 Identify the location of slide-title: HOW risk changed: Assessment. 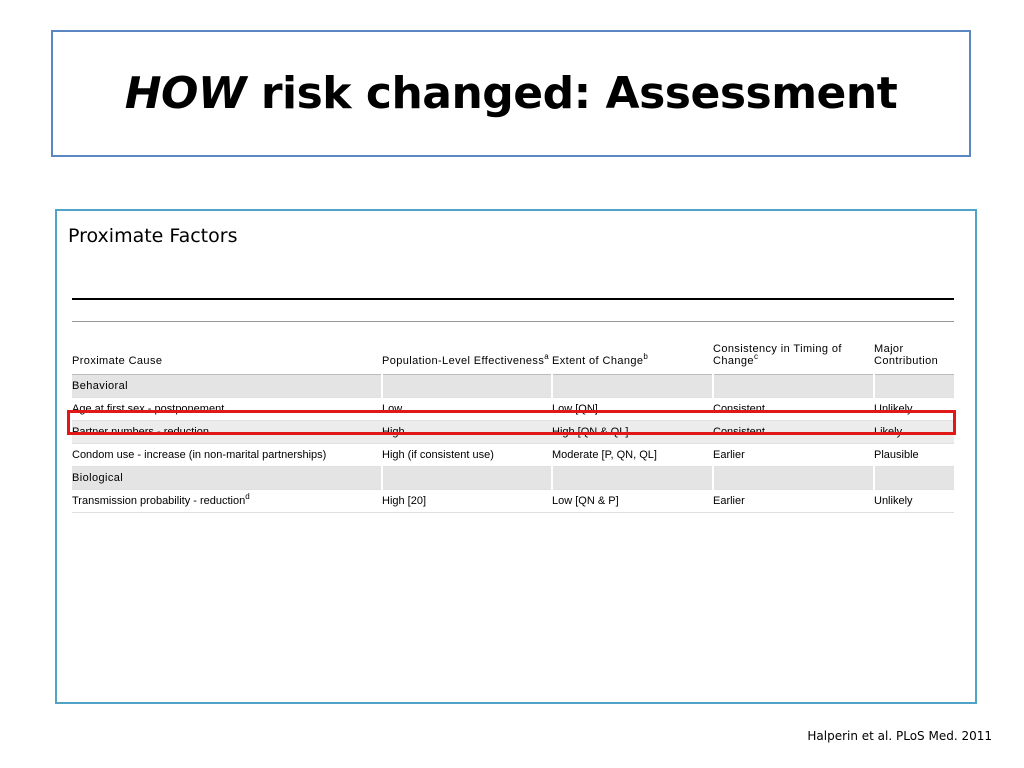
(511, 93).